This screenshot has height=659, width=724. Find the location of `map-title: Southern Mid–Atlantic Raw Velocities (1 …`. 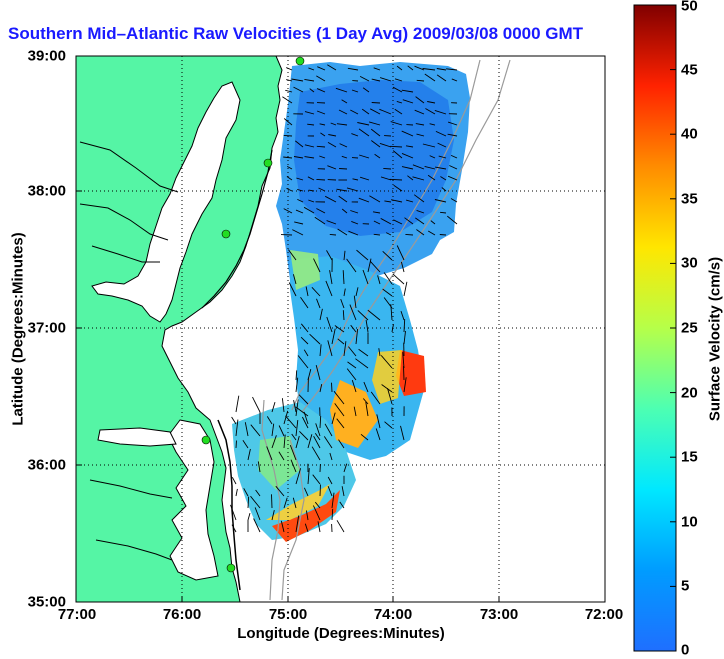

map-title: Southern Mid–Atlantic Raw Velocities (1 … is located at coordinates (296, 33).